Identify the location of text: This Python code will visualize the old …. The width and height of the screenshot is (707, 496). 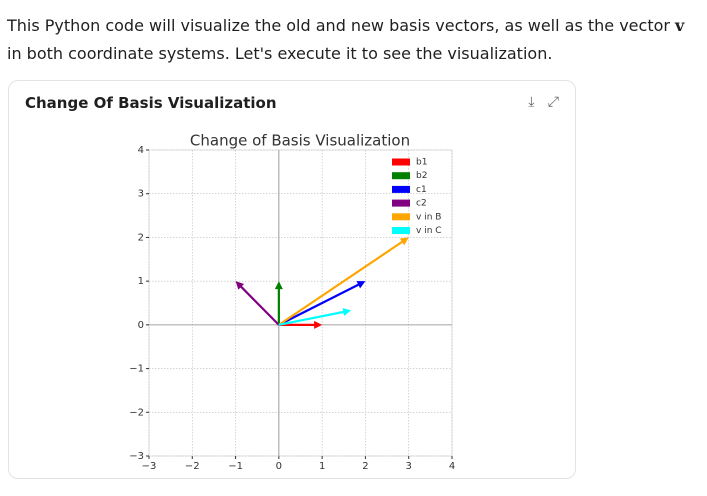
(341, 25).